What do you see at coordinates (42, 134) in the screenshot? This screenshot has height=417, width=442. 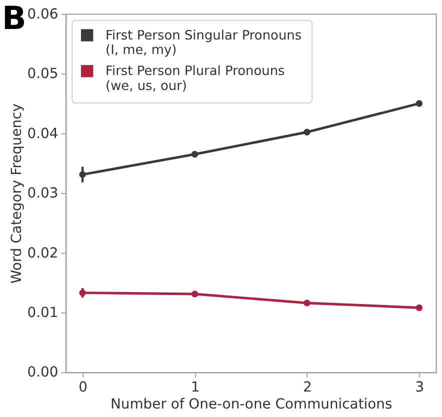 I see `y-tick-label: 0.04` at bounding box center [42, 134].